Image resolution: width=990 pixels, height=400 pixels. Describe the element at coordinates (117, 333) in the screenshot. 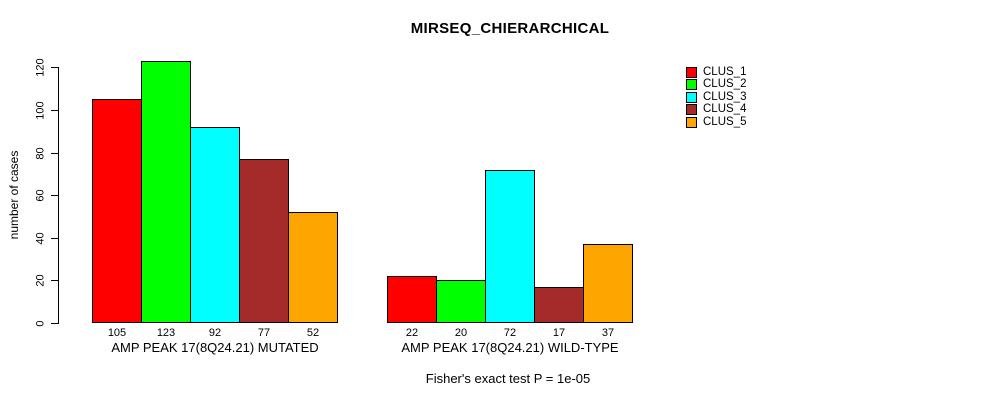

I see `bar-value-label: 105` at that location.